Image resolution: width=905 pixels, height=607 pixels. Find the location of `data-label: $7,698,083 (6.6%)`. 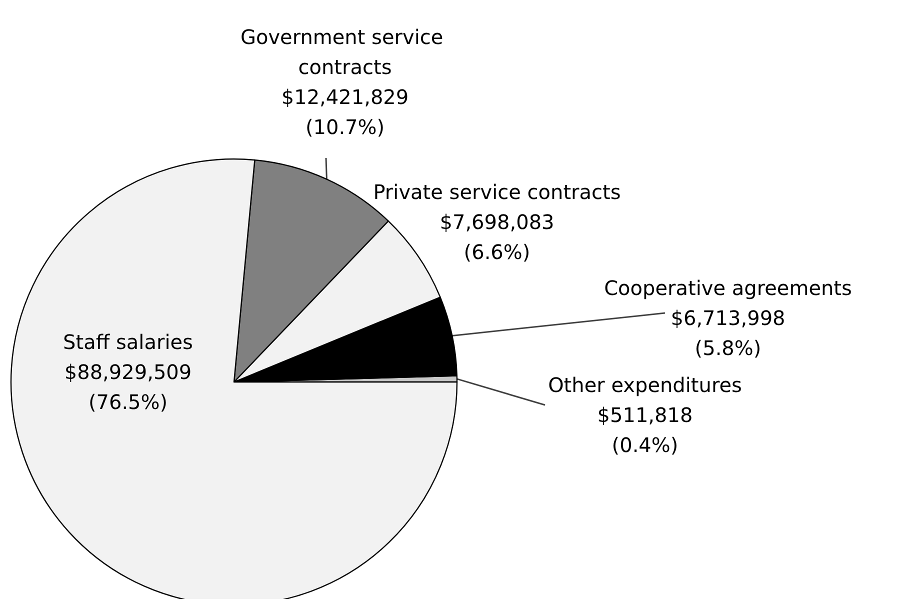

data-label: $7,698,083 (6.6%) is located at coordinates (497, 237).